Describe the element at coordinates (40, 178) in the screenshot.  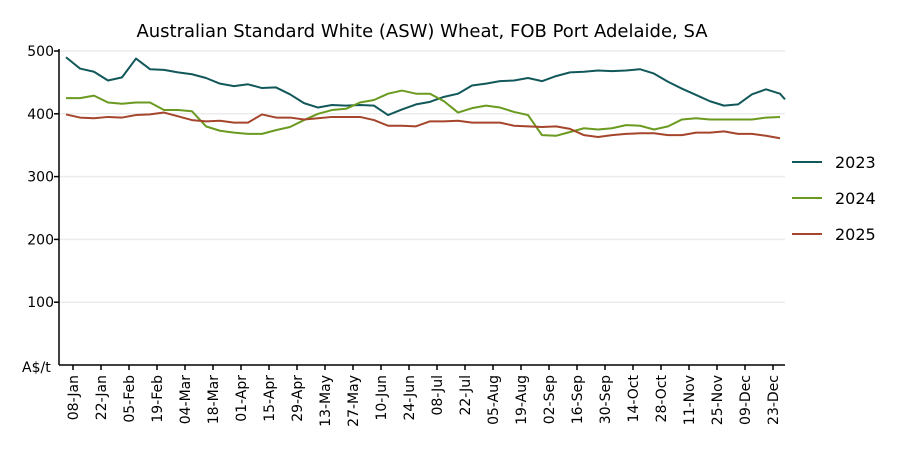
I see `y-tick-label: 300` at that location.